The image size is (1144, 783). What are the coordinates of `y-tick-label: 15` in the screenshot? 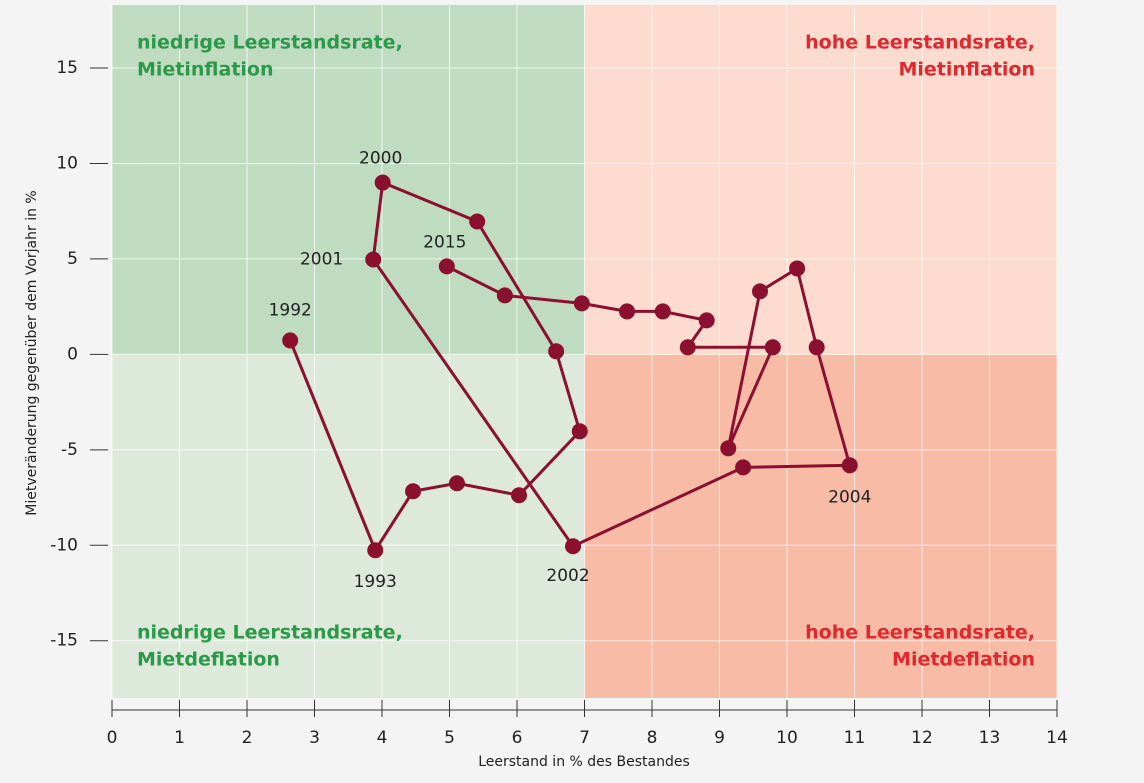 It's located at (67, 68).